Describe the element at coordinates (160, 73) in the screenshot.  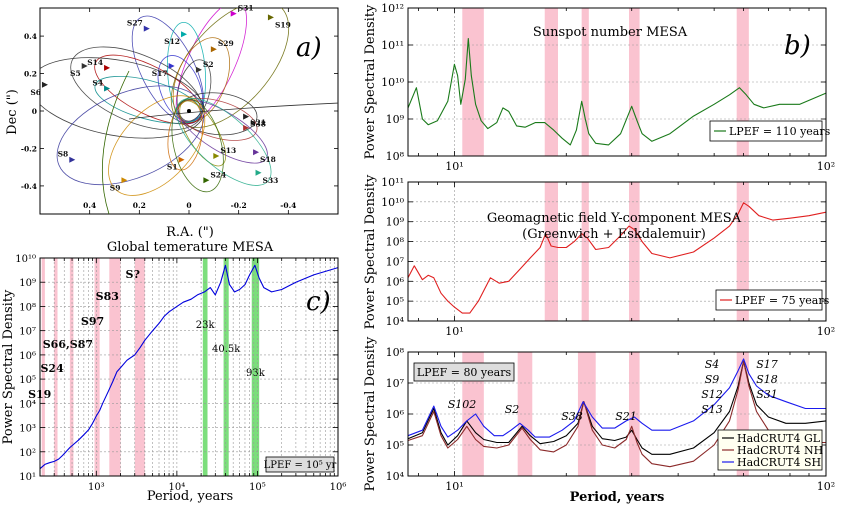
I see `star-label-s17: S17` at that location.